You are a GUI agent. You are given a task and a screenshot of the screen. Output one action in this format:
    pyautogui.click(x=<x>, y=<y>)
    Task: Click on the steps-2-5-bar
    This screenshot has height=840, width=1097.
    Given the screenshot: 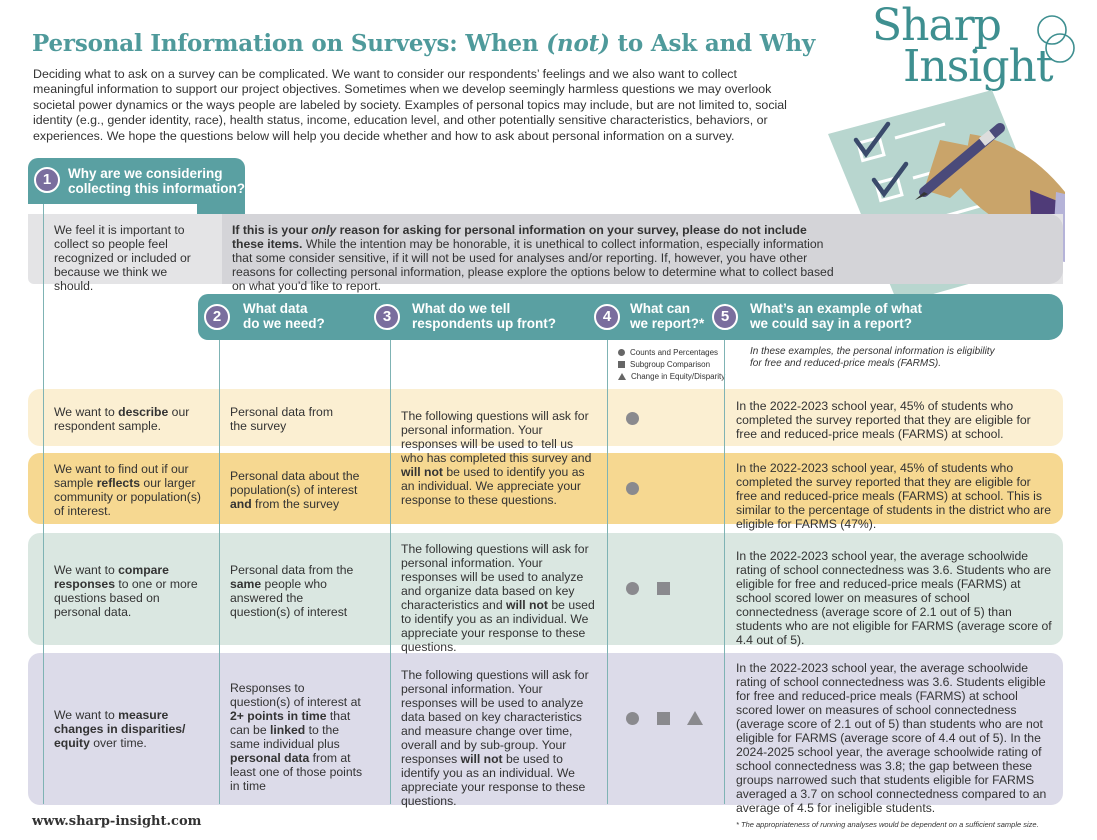 What is the action you would take?
    pyautogui.click(x=630, y=317)
    